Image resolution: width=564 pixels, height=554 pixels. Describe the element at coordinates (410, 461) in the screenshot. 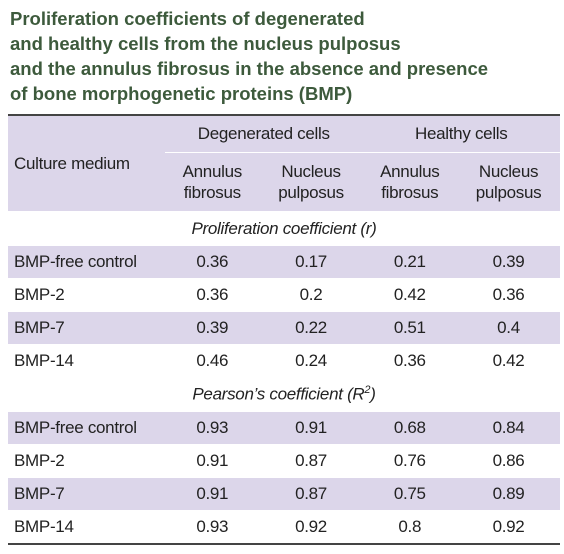

I see `value-cell: 0.76` at that location.